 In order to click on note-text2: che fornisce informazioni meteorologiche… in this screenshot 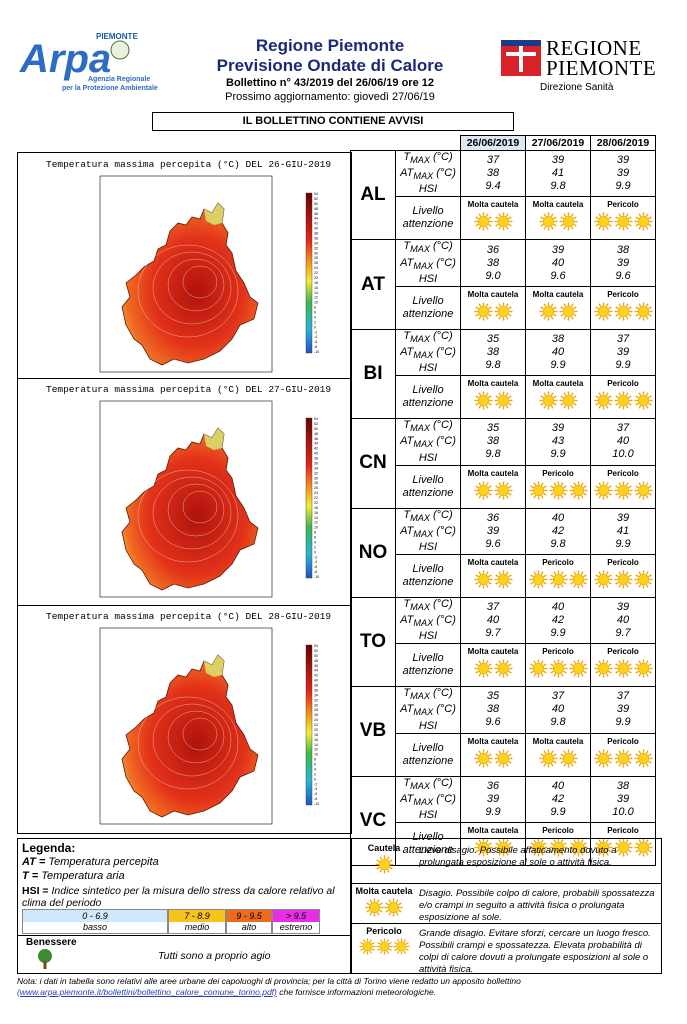, I will do `click(356, 992)`.